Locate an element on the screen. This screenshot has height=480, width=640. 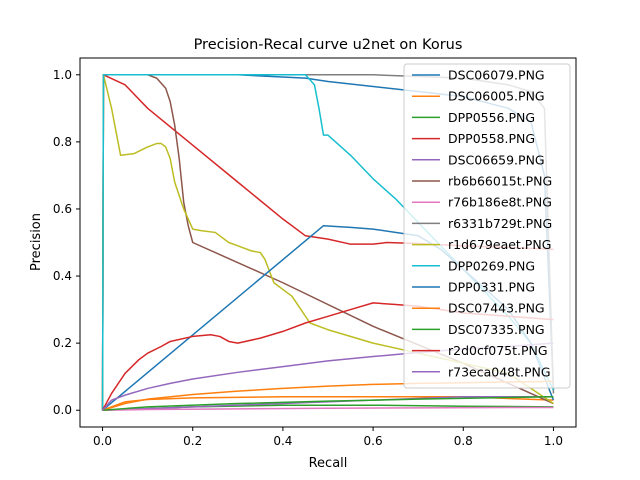
legend-label: DSC06079.PNG is located at coordinates (496, 75).